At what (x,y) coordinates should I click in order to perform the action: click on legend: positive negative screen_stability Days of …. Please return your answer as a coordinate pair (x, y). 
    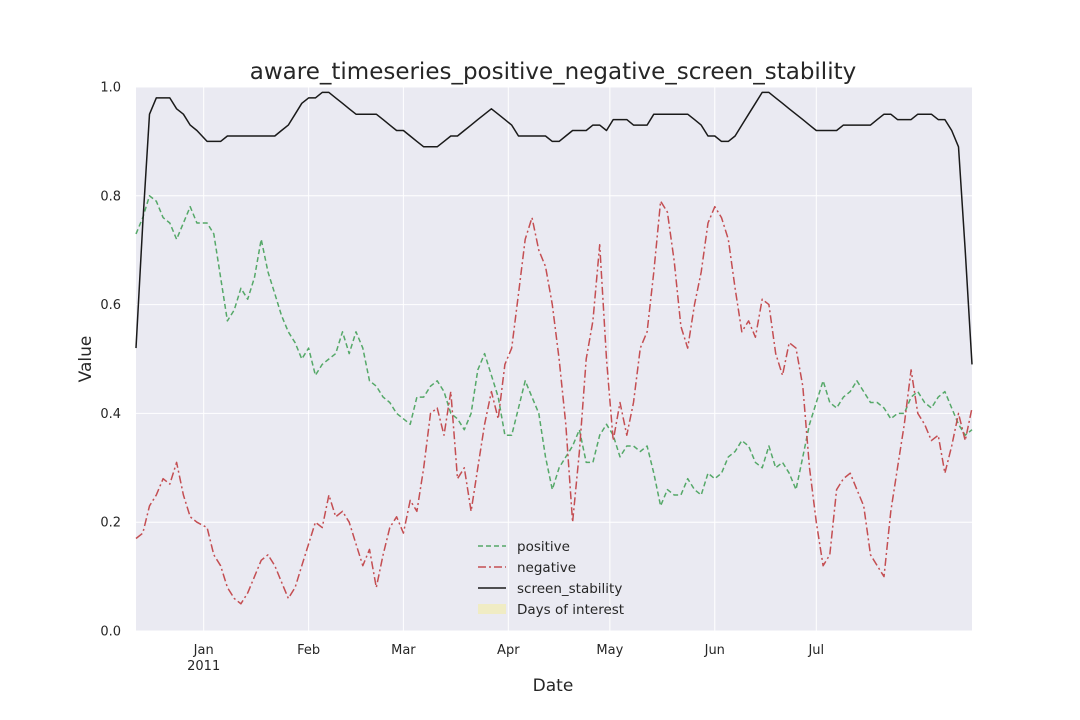
    Looking at the image, I should click on (551, 578).